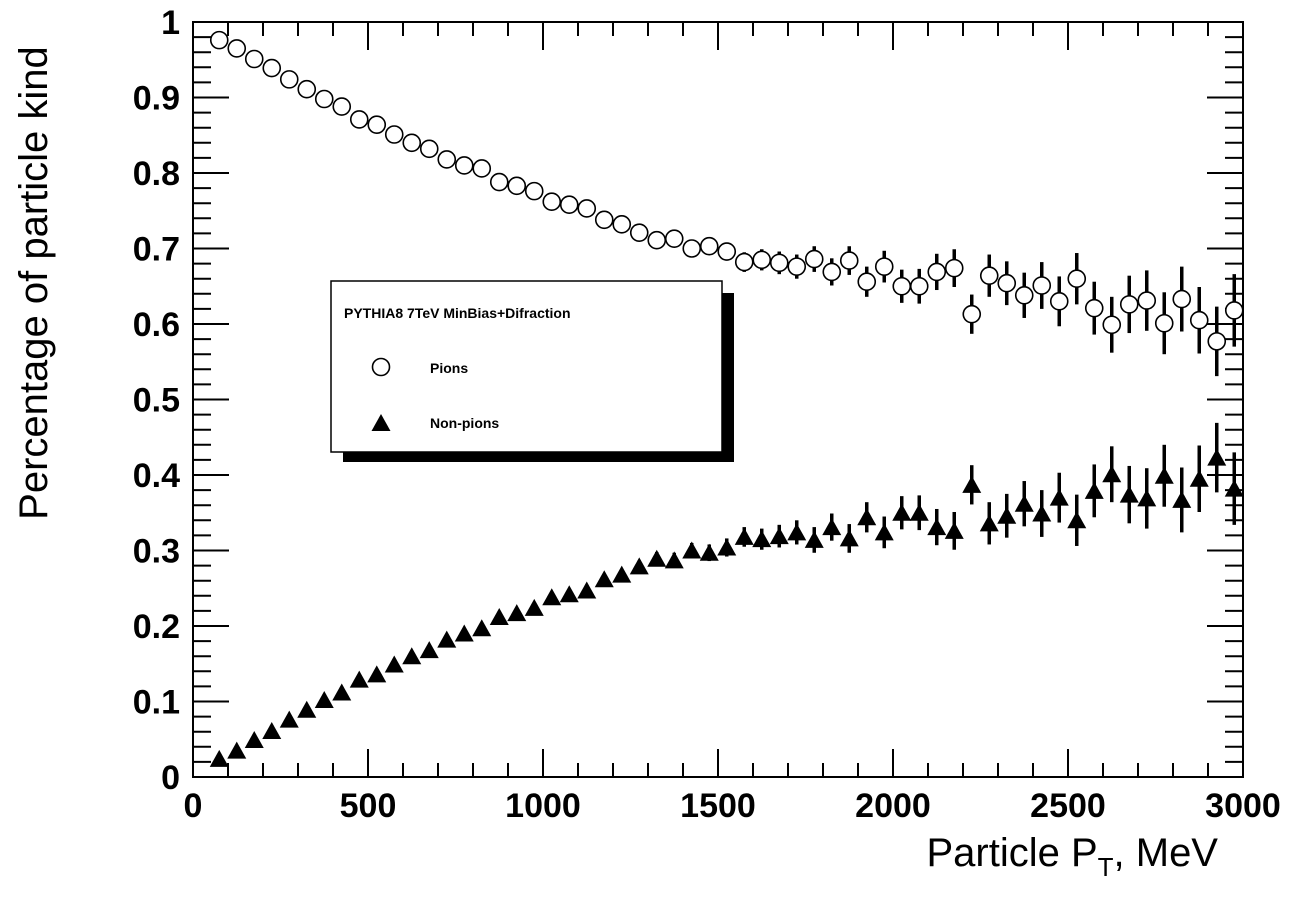 Image resolution: width=1295 pixels, height=906 pixels. Describe the element at coordinates (156, 99) in the screenshot. I see `y-tick-label: 0.9` at that location.